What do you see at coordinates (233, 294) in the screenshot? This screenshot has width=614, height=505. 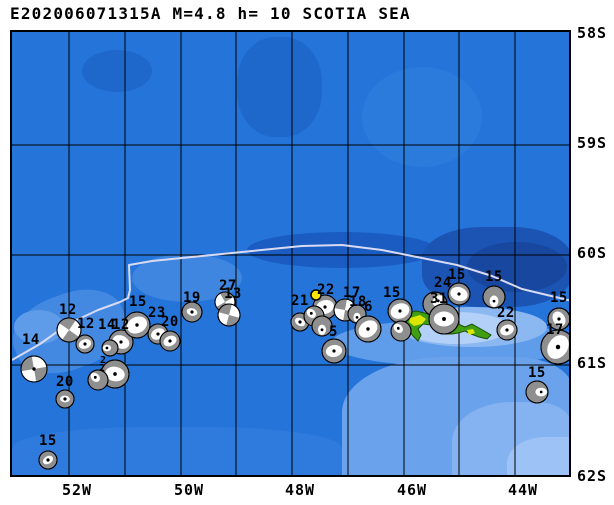 I see `depth-label: 13` at bounding box center [233, 294].